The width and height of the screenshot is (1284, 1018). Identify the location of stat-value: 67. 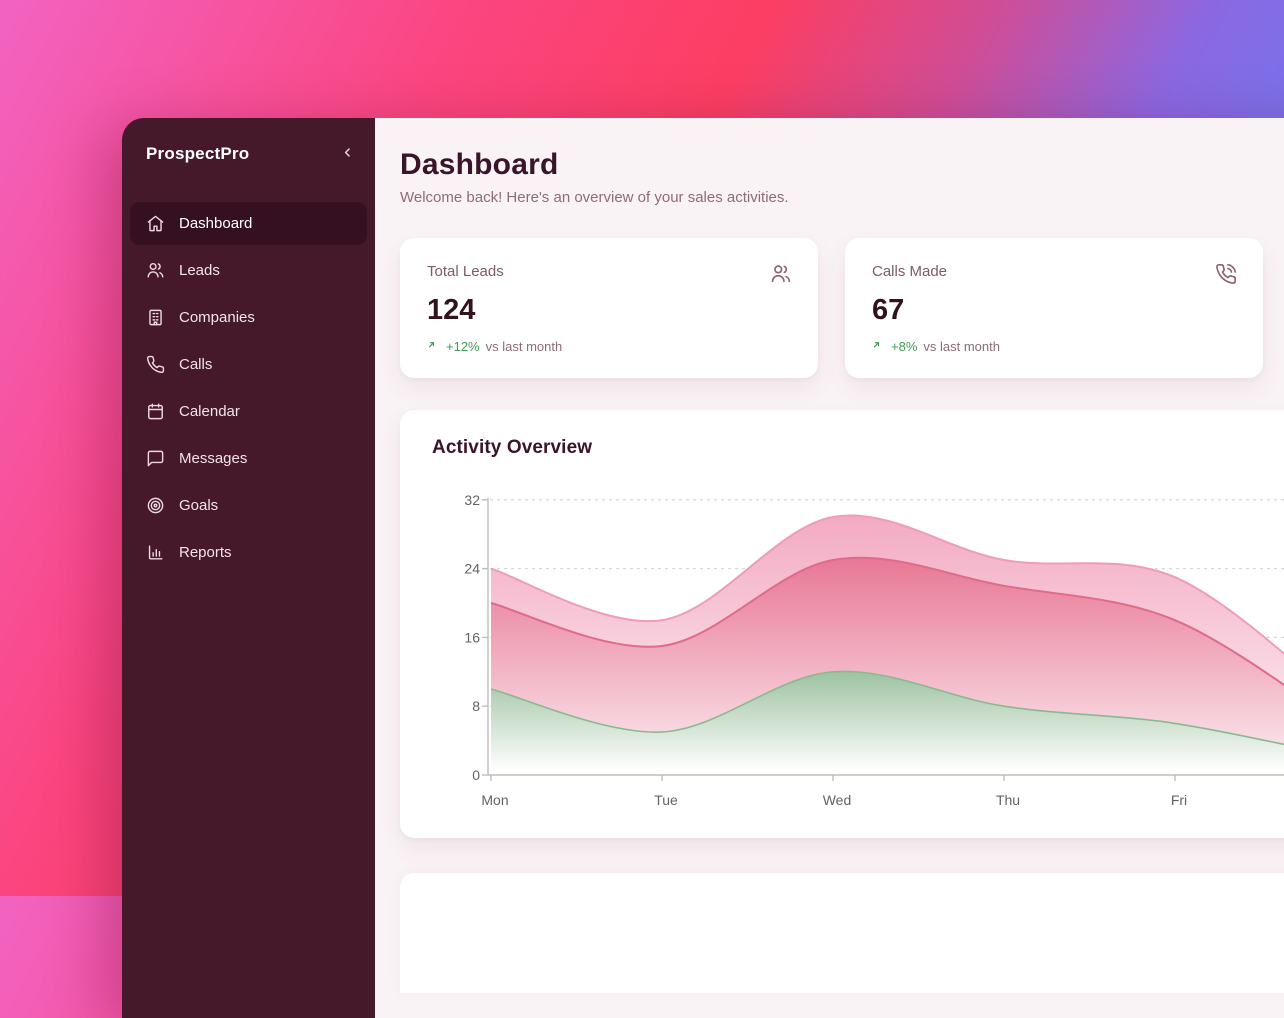
(888, 310).